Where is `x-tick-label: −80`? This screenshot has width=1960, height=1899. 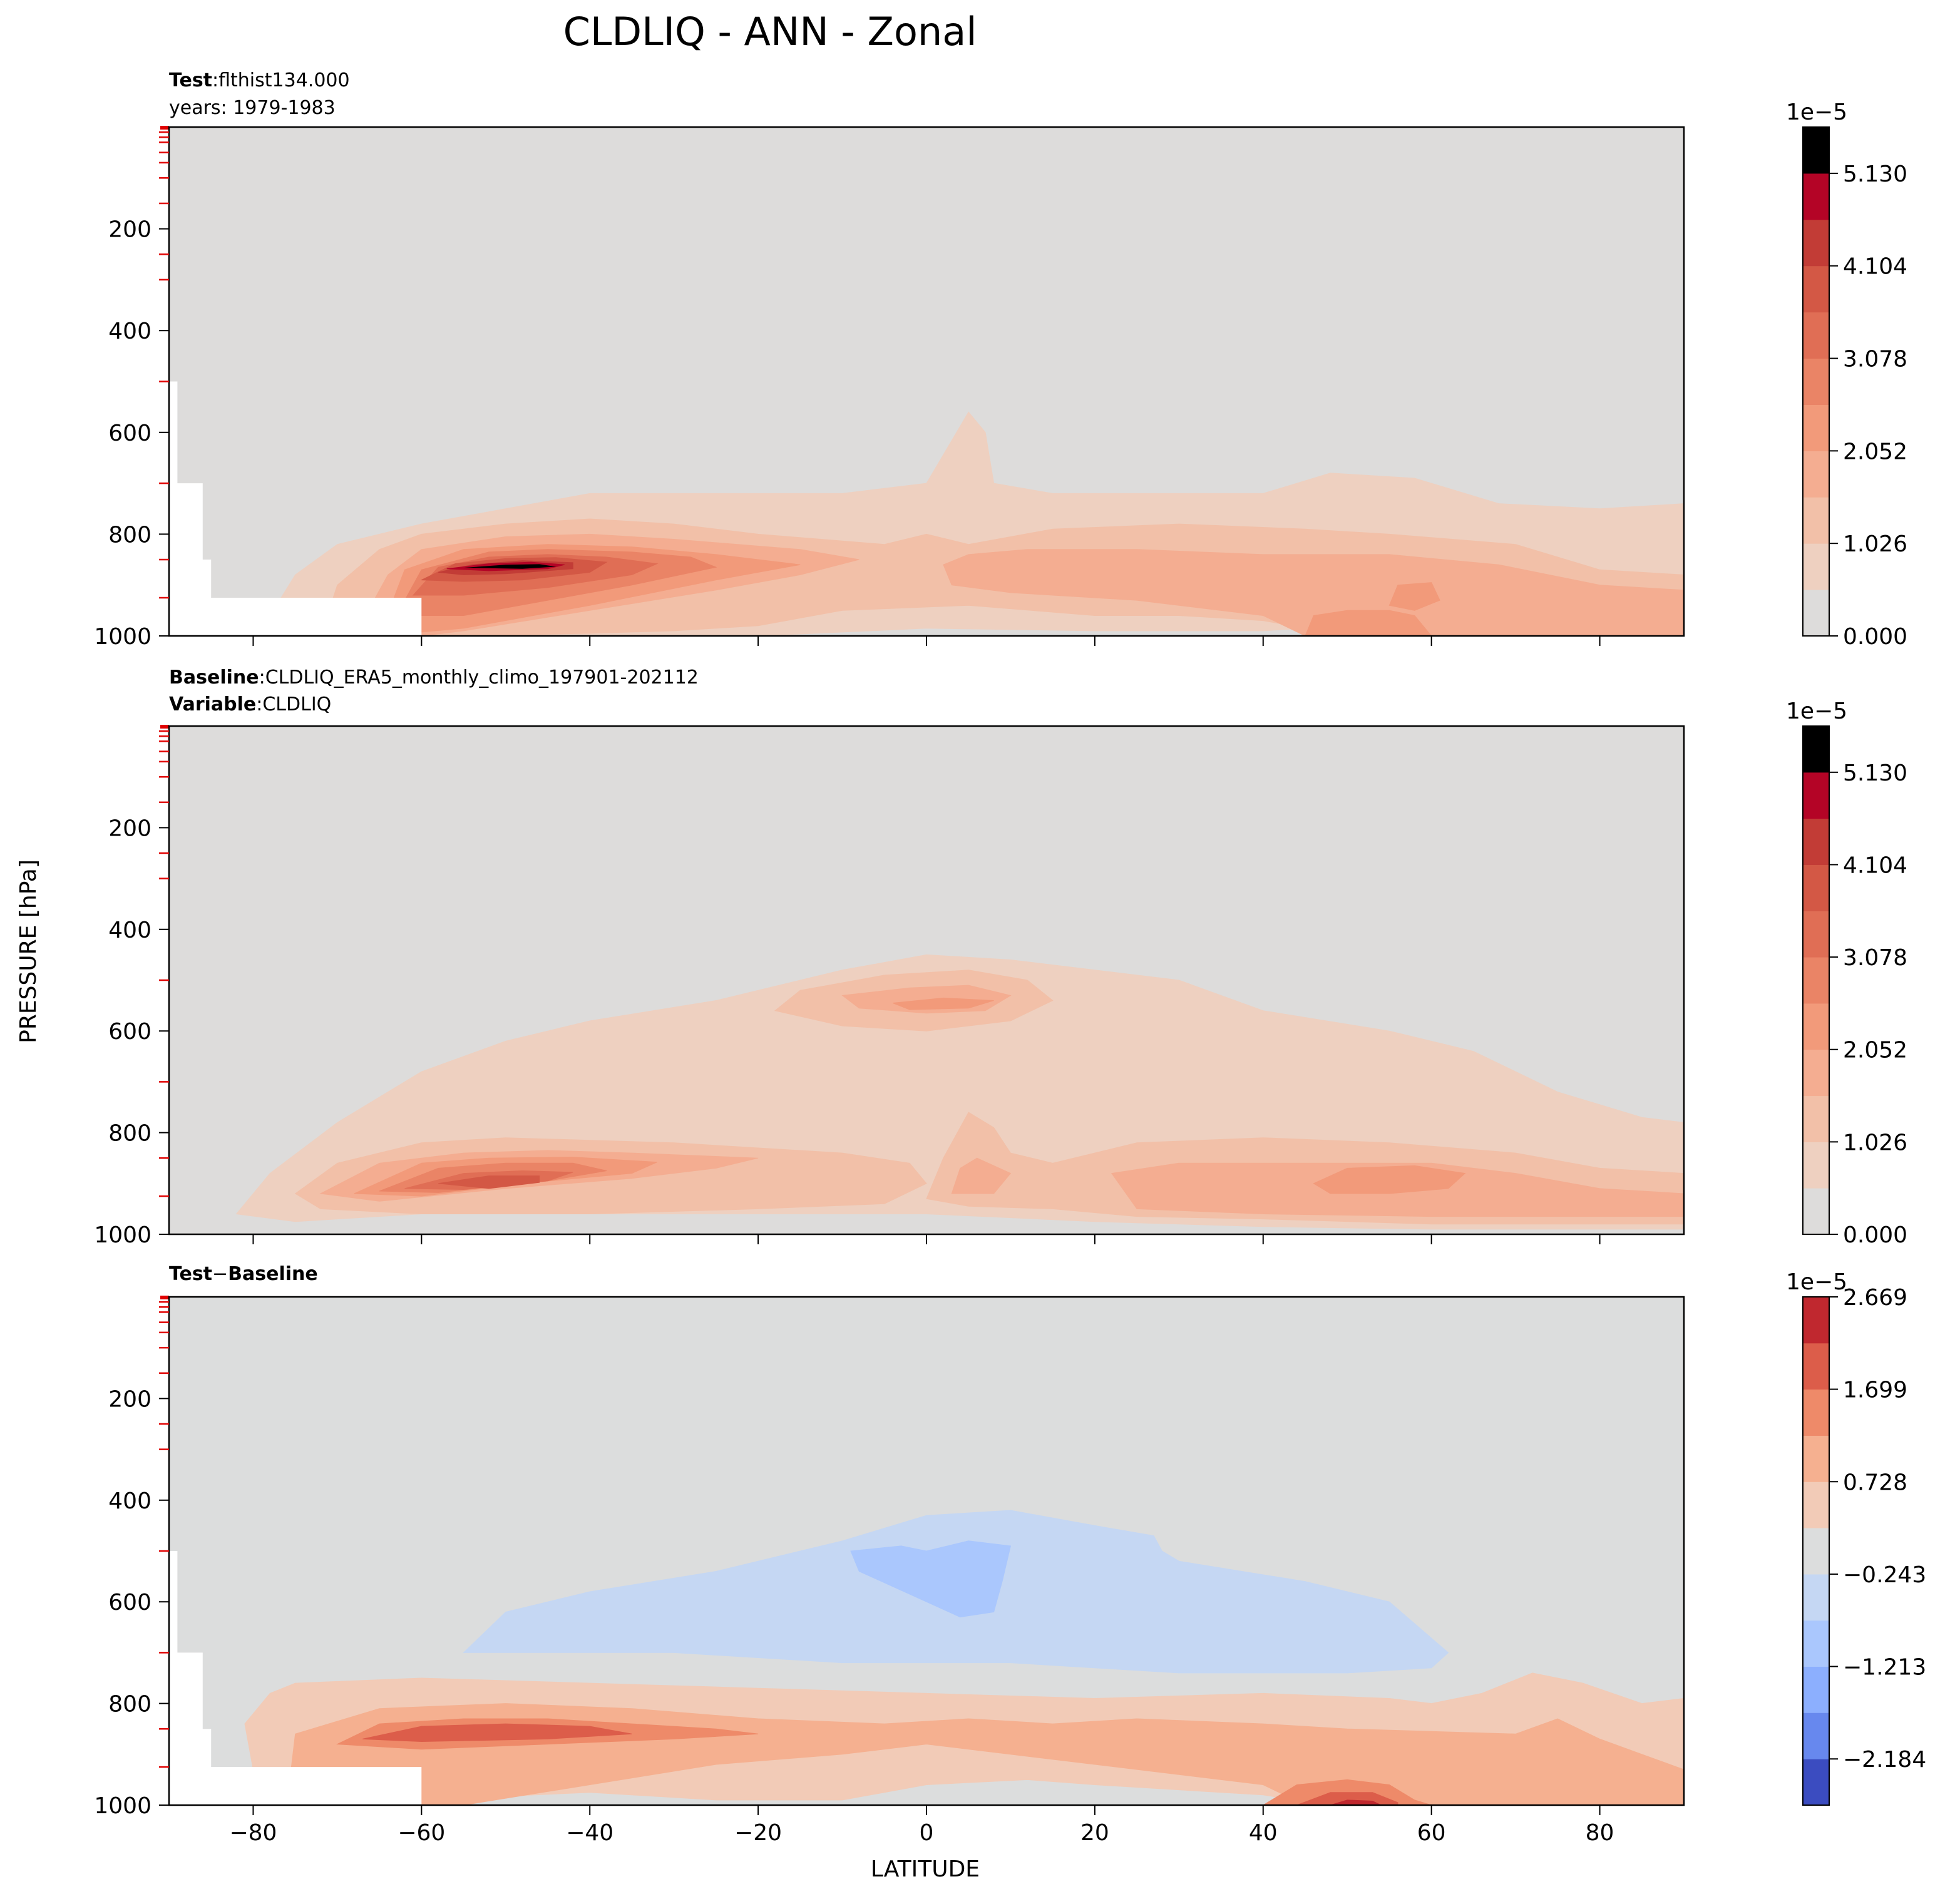
x-tick-label: −80 is located at coordinates (253, 1833).